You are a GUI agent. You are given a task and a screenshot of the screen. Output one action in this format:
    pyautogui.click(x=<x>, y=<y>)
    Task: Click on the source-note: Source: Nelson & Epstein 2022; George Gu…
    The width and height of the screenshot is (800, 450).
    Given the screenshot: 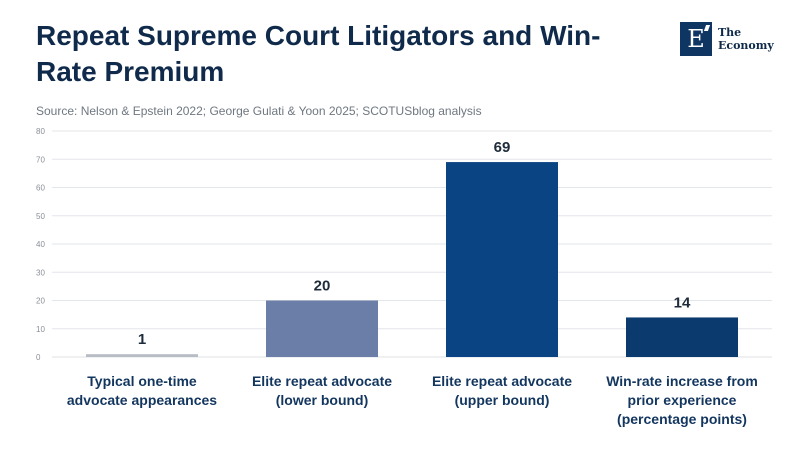 What is the action you would take?
    pyautogui.click(x=259, y=111)
    